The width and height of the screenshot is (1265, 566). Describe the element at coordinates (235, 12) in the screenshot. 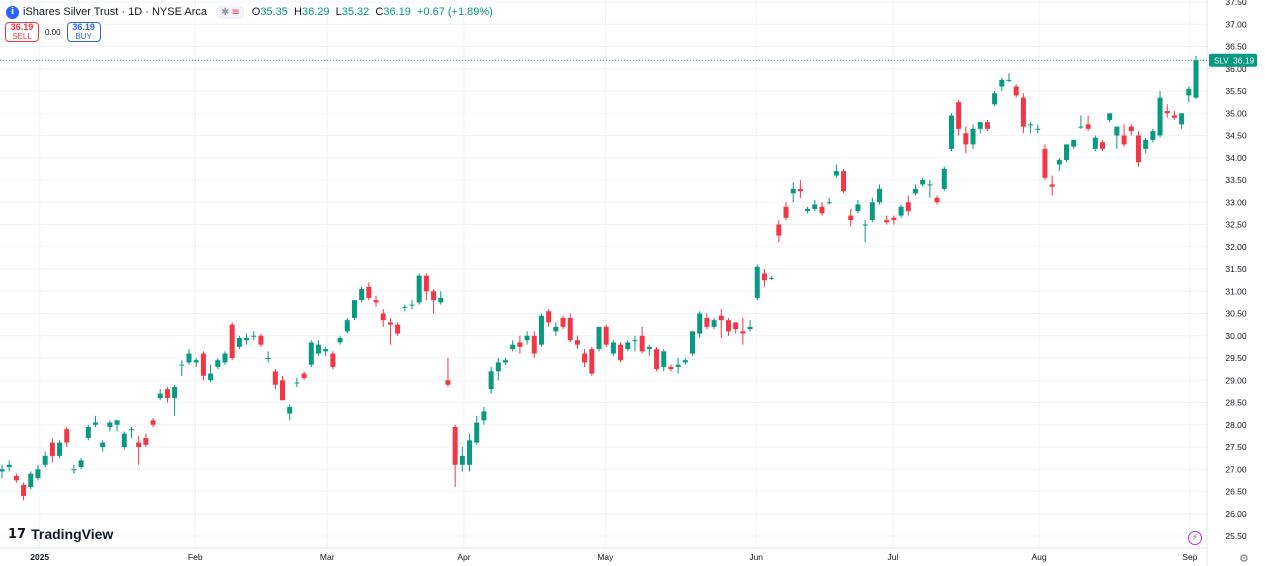

I see `menu-icon: ≡` at that location.